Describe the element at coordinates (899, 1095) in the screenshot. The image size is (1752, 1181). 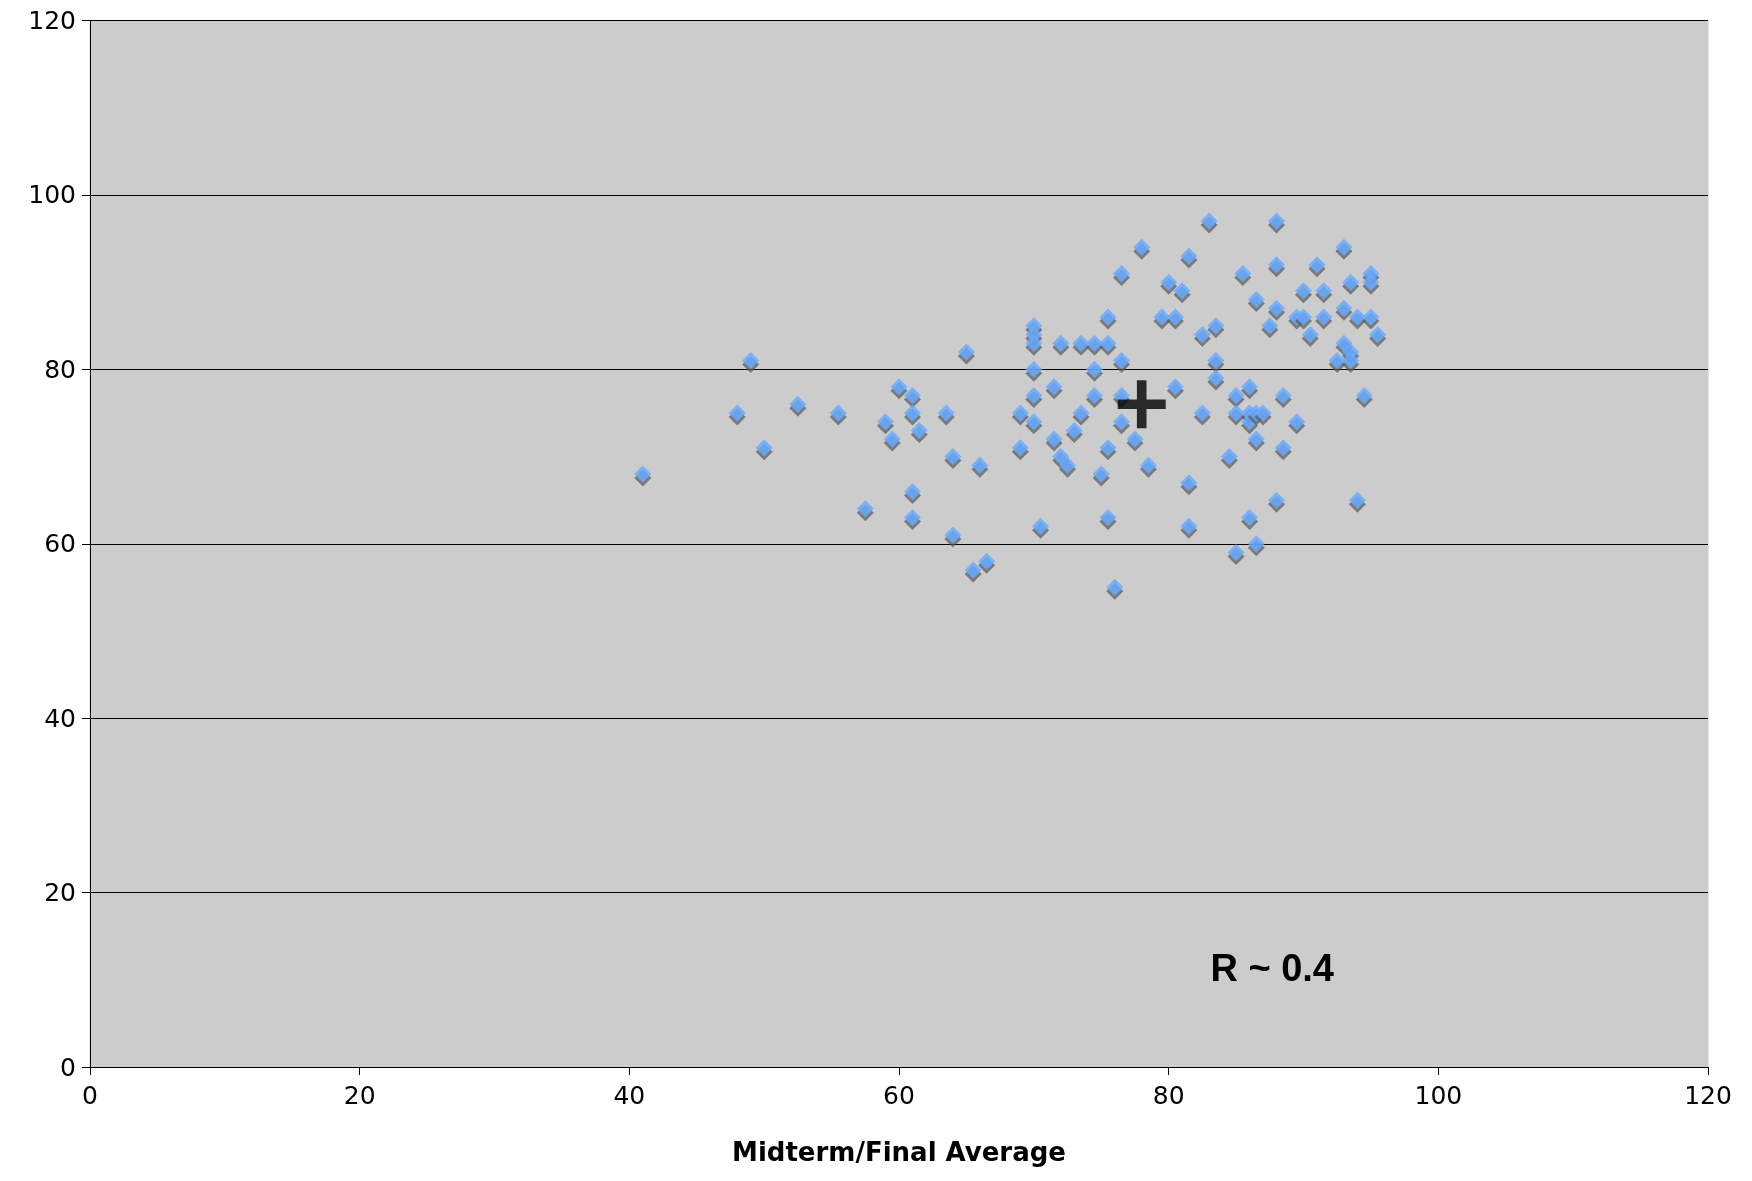
I see `x-tick-label: 60` at that location.